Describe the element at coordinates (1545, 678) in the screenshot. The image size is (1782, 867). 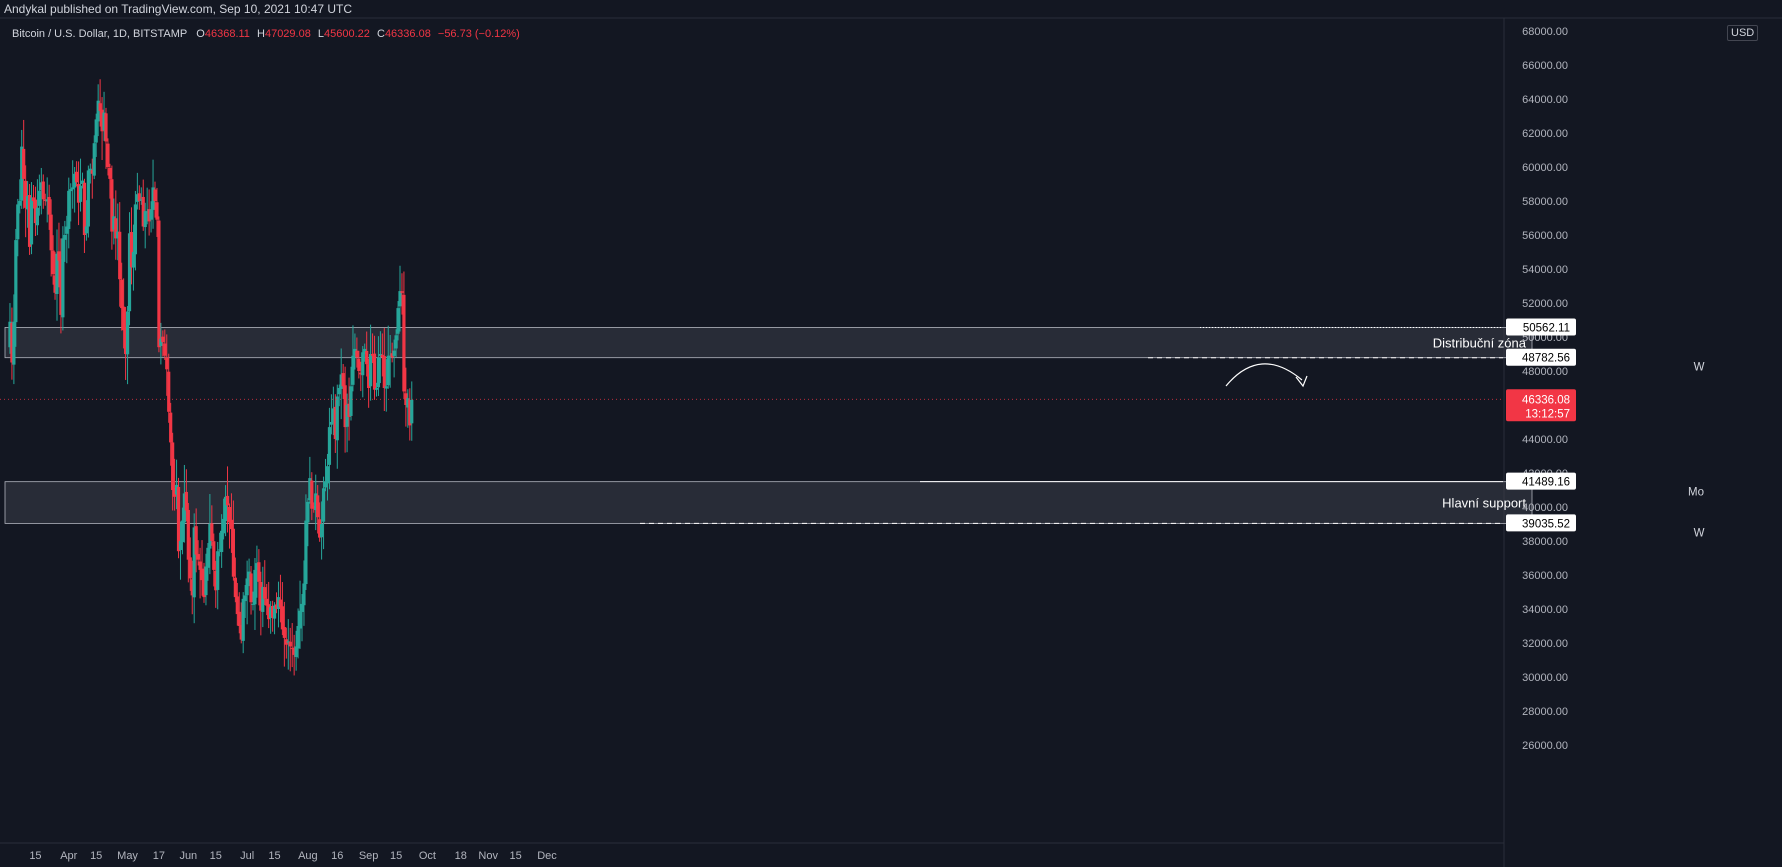
I see `price-tick-label: 30000.00` at that location.